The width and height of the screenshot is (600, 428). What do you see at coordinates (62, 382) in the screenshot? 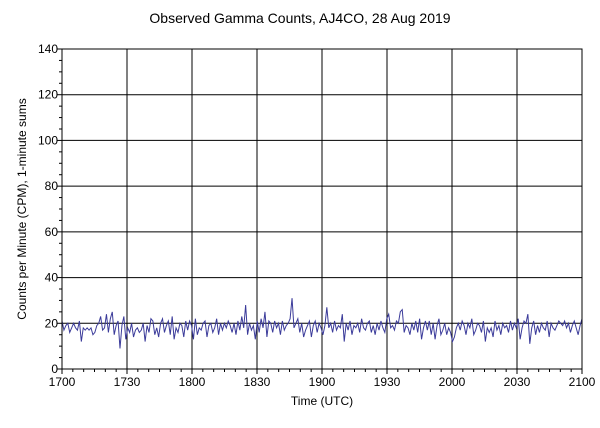
I see `x-tick-label: 1700` at bounding box center [62, 382].